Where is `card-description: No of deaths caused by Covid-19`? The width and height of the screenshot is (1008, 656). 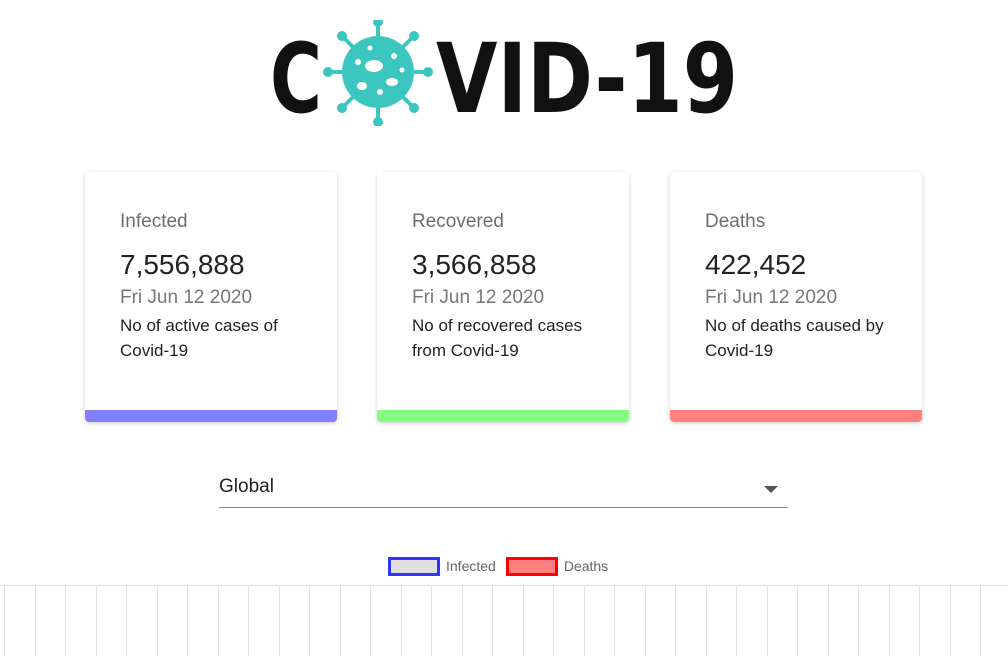 card-description: No of deaths caused by Covid-19 is located at coordinates (794, 338).